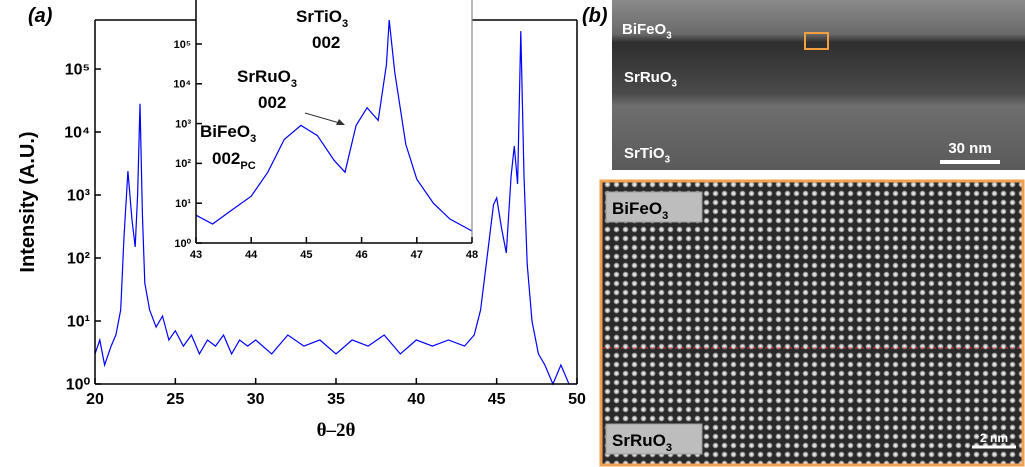 This screenshot has height=467, width=1025. Describe the element at coordinates (251, 255) in the screenshot. I see `x-tick-label: 44` at that location.